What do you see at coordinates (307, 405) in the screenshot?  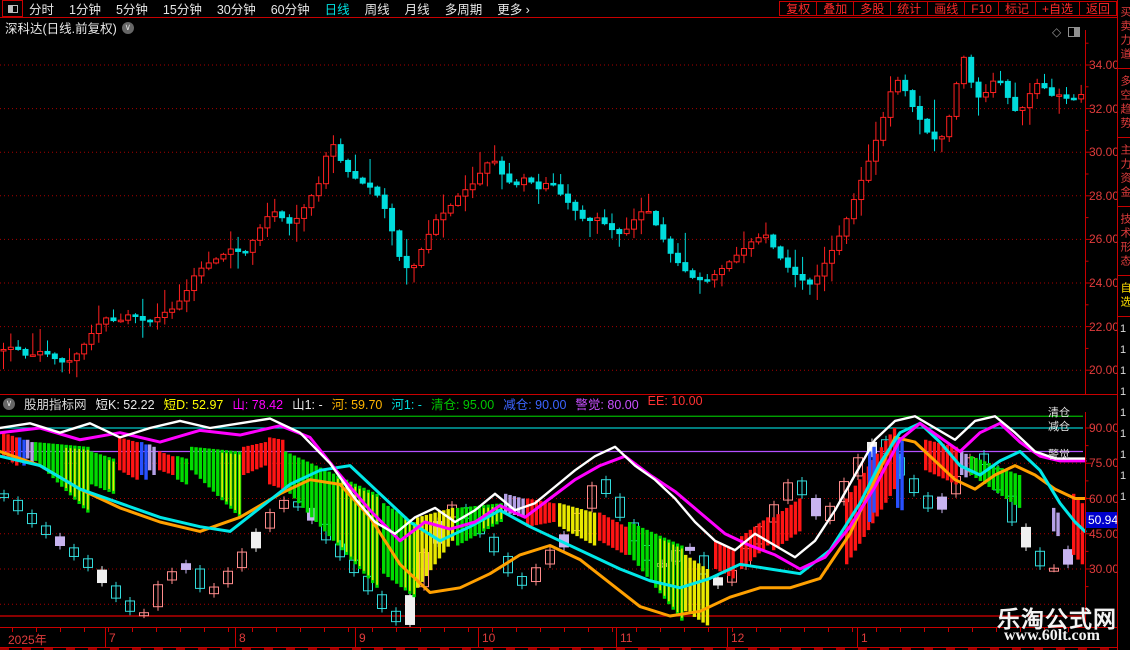 I see `indicator-field-山1: 山1: -` at bounding box center [307, 405].